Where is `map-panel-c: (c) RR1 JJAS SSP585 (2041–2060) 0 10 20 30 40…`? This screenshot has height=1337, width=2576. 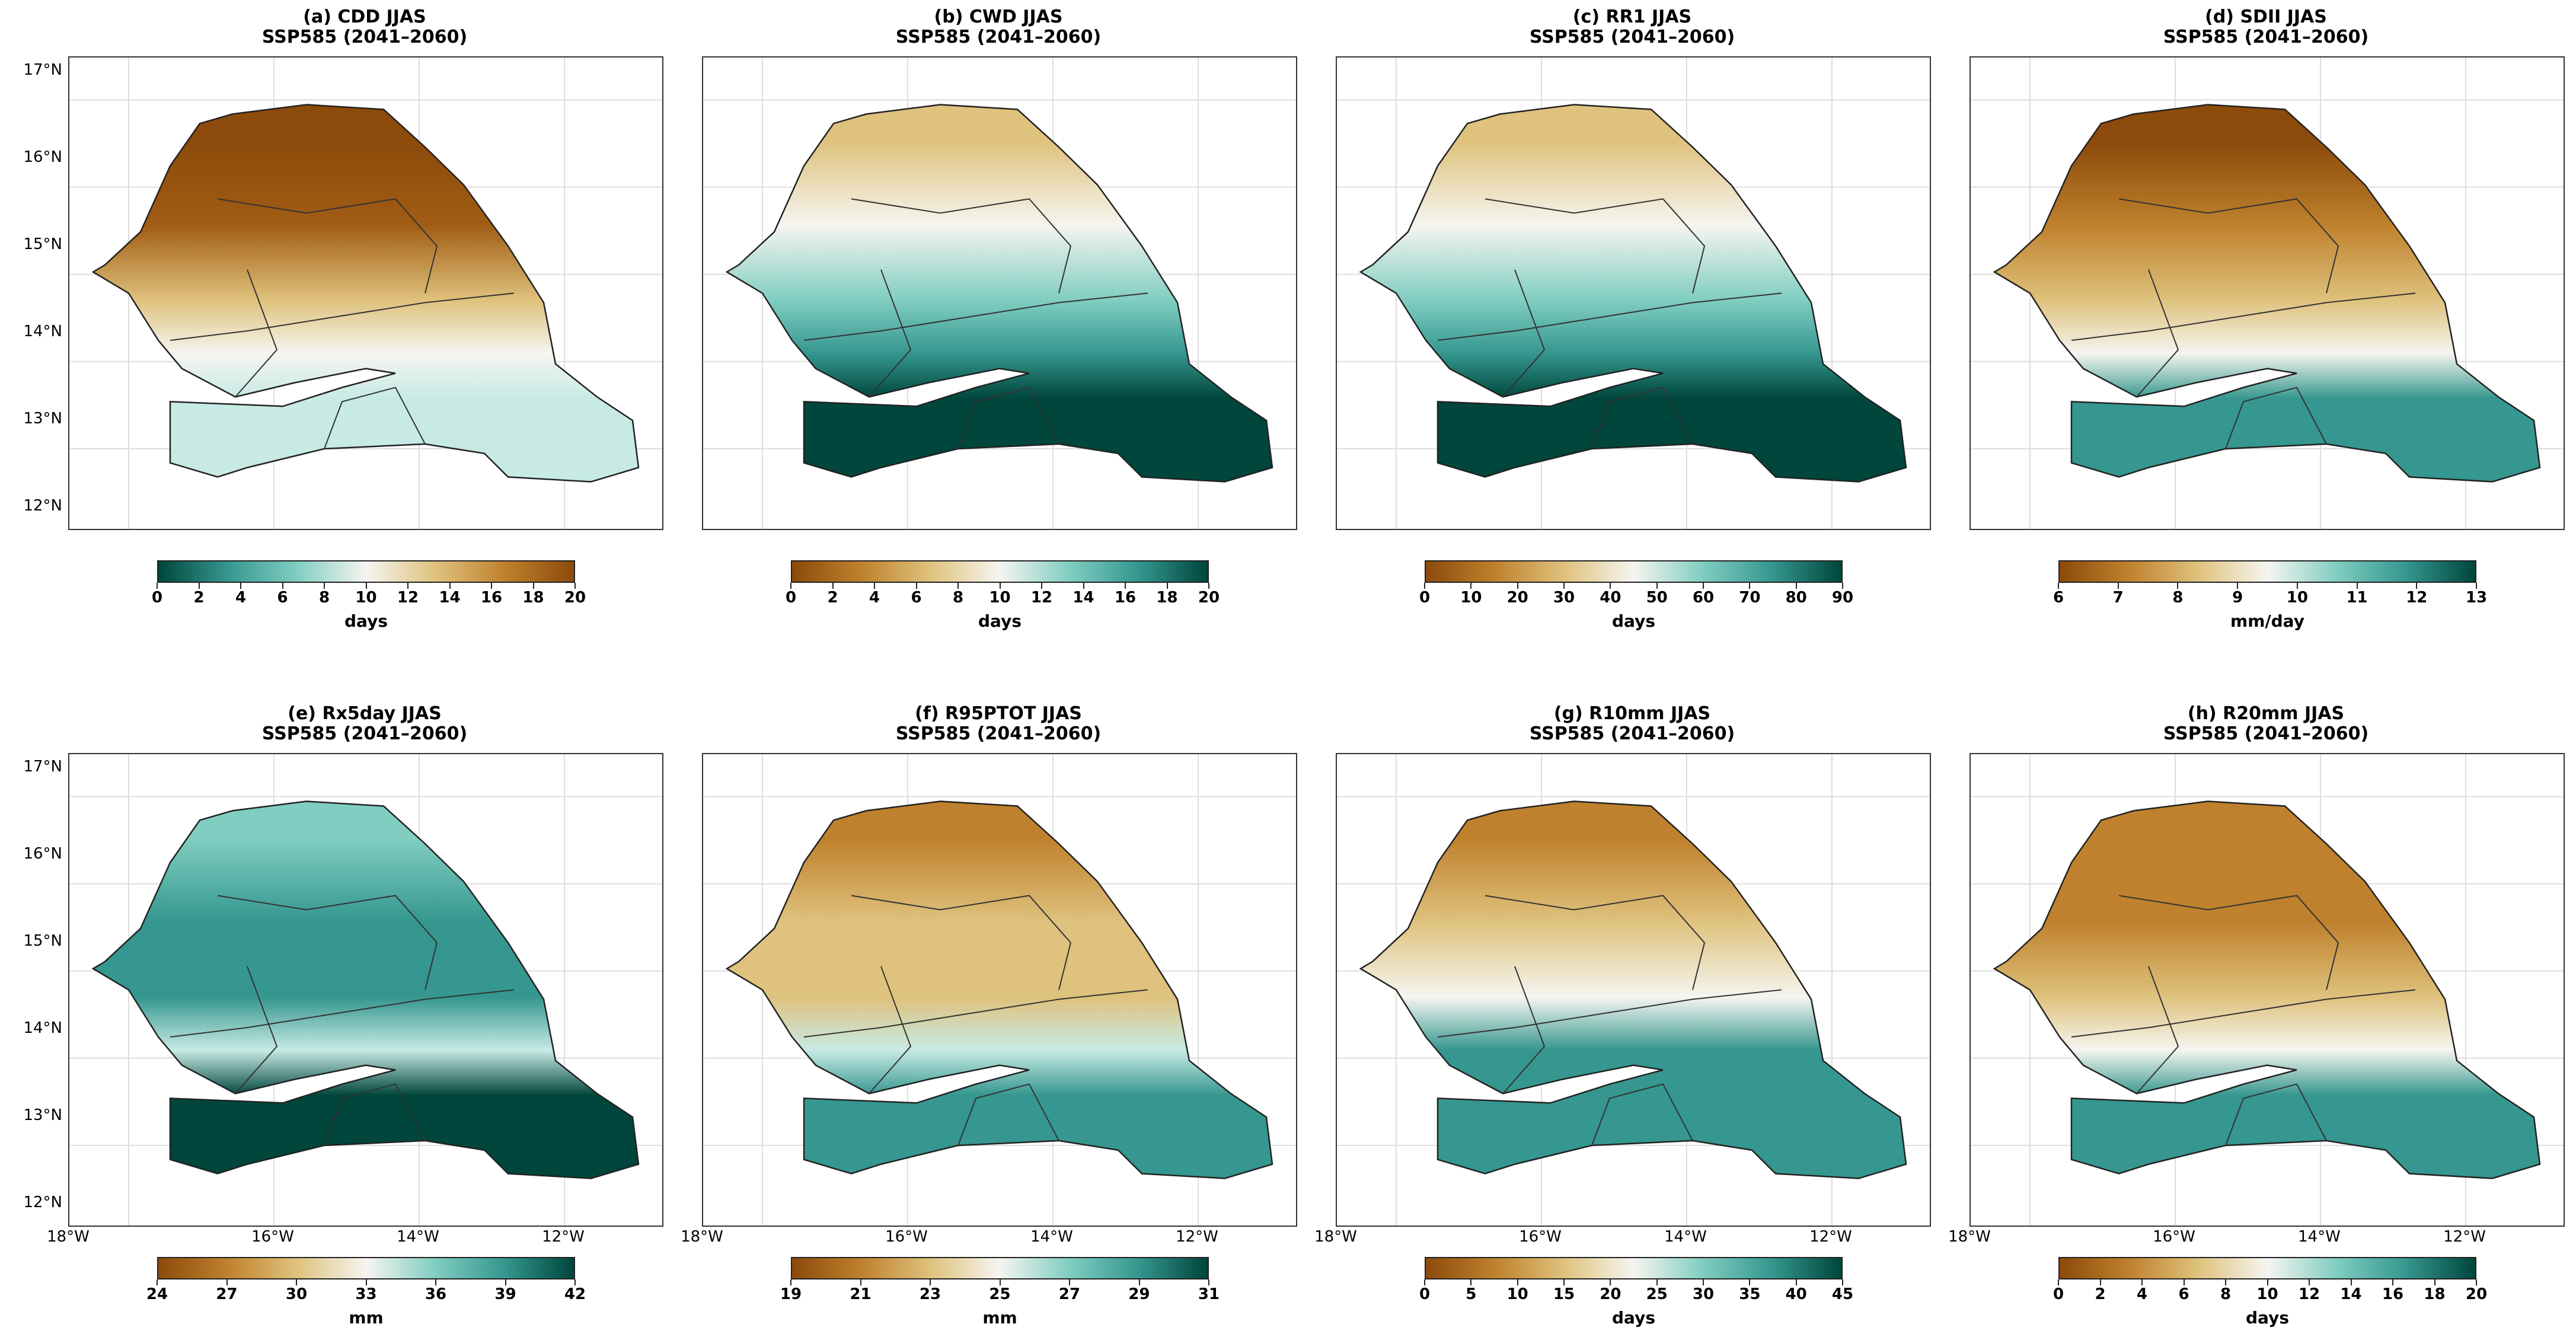
map-panel-c: (c) RR1 JJAS SSP585 (2041–2060) 0 10 20 30 40… is located at coordinates (1633, 320).